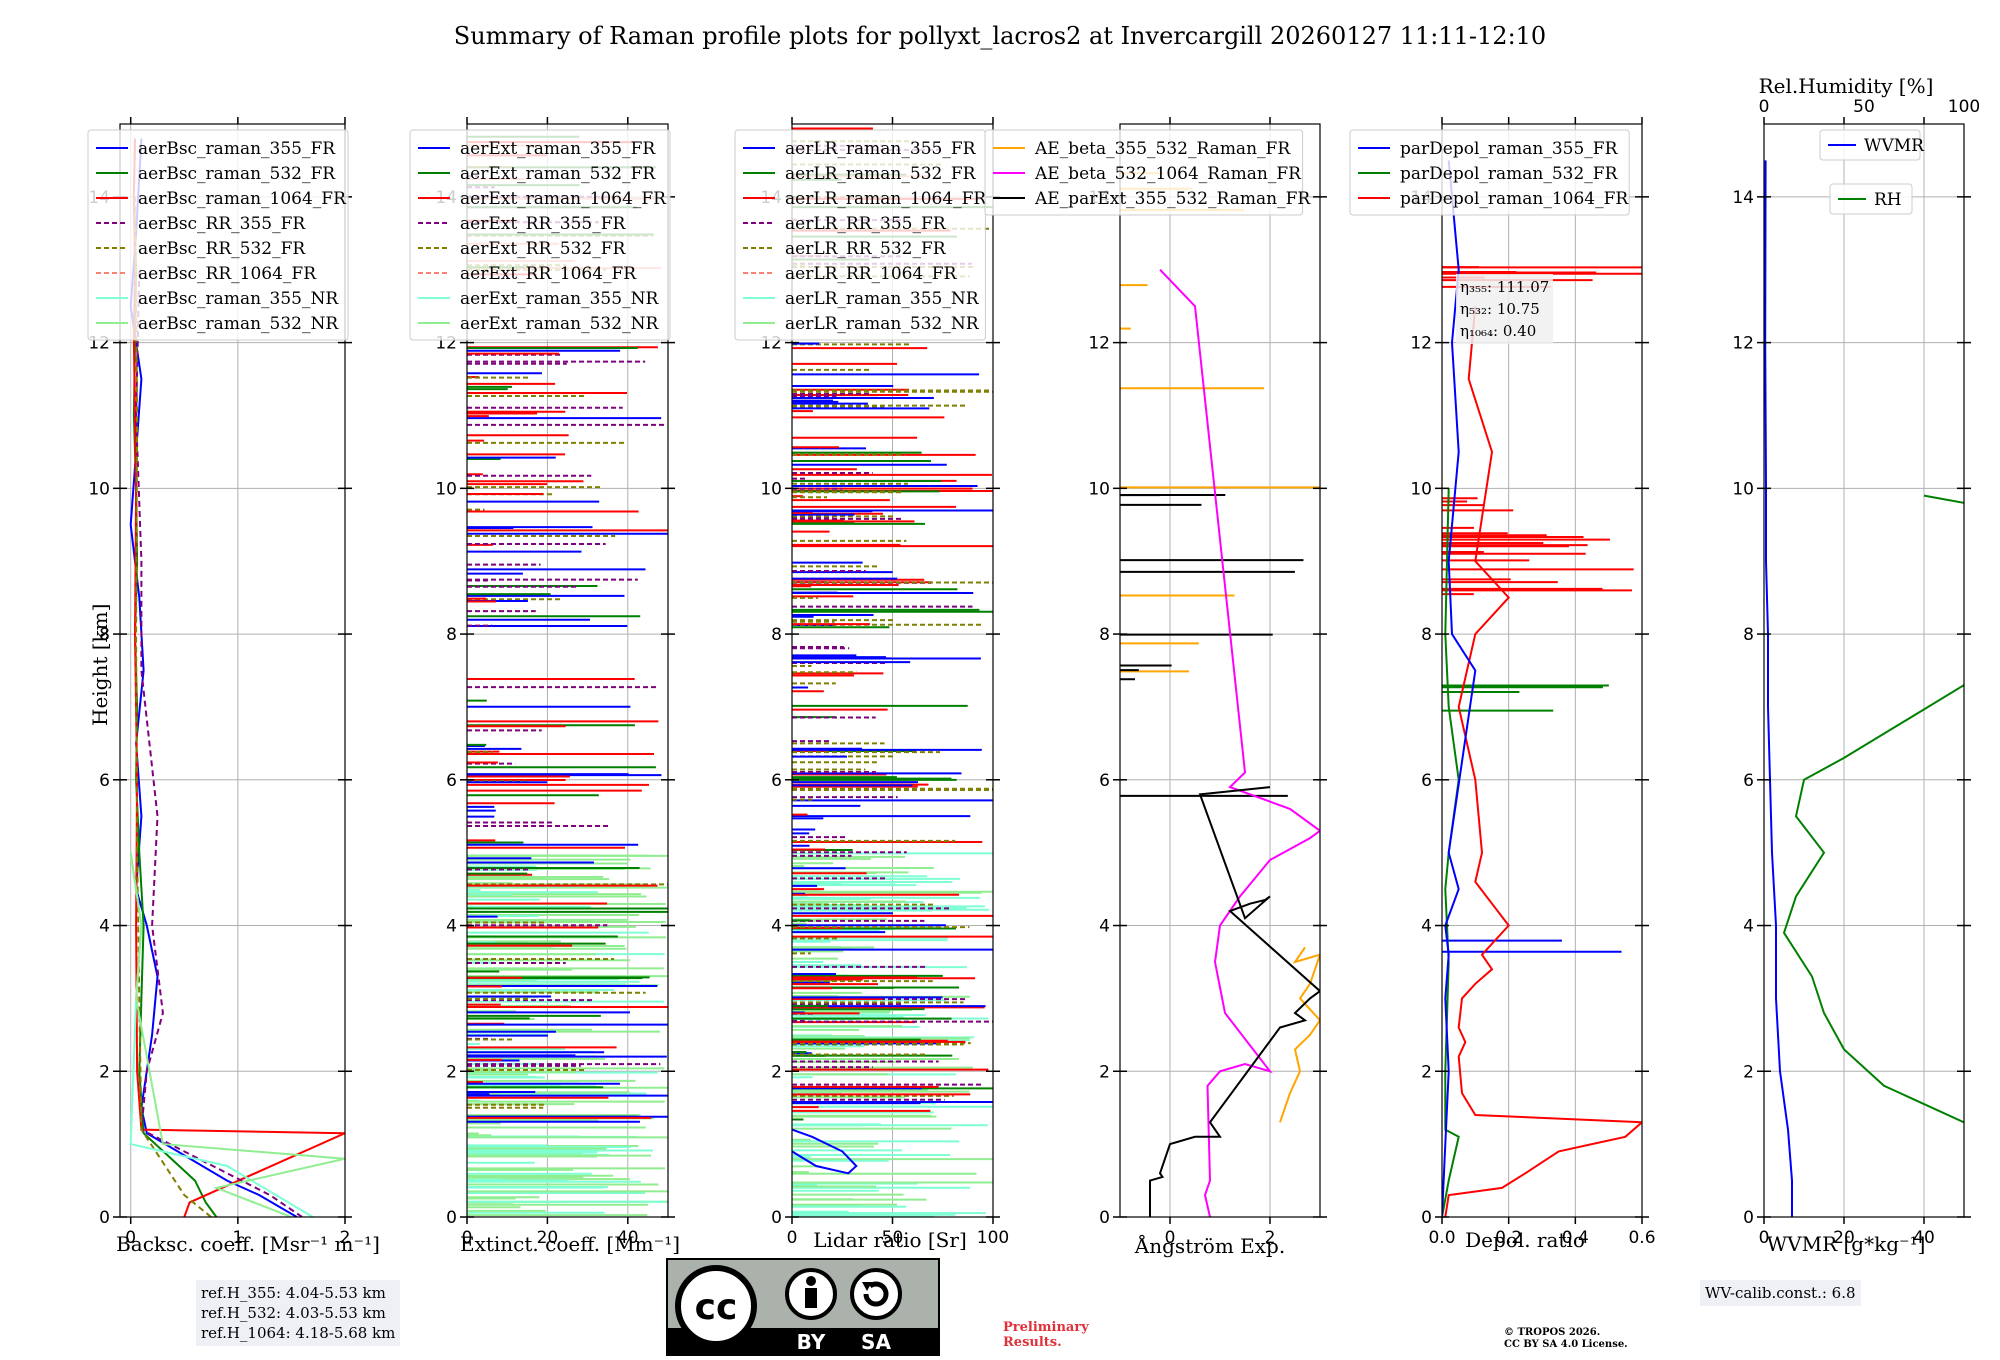 This screenshot has width=2000, height=1360. What do you see at coordinates (237, 1034) in the screenshot?
I see `series-aerBsc_raman_532_NR` at bounding box center [237, 1034].